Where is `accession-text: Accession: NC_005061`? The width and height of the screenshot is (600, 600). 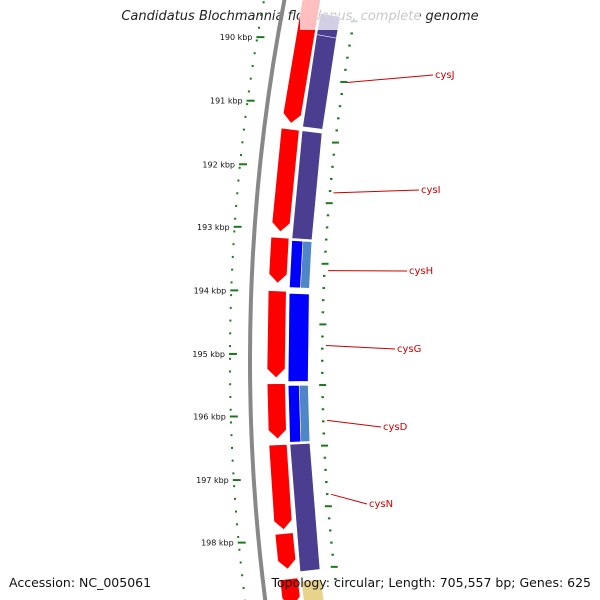
accession-text: Accession: NC_005061 is located at coordinates (80, 582).